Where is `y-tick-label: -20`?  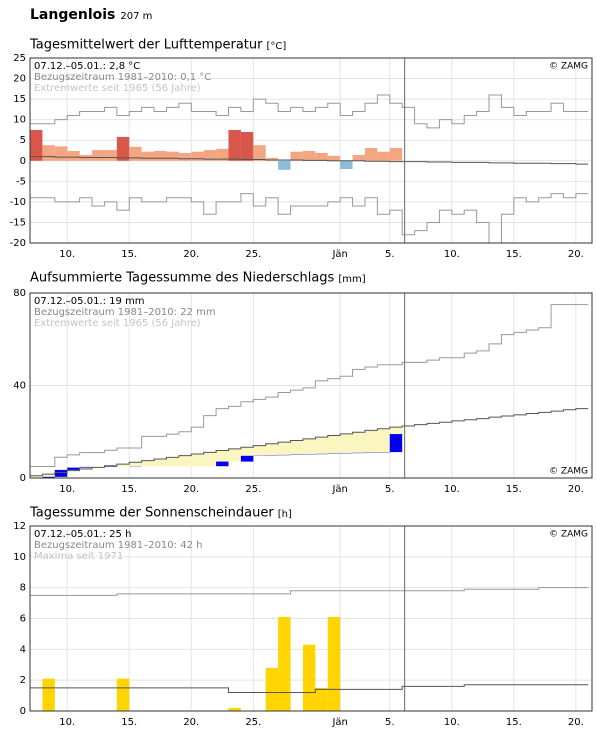 y-tick-label: -20 is located at coordinates (18, 243).